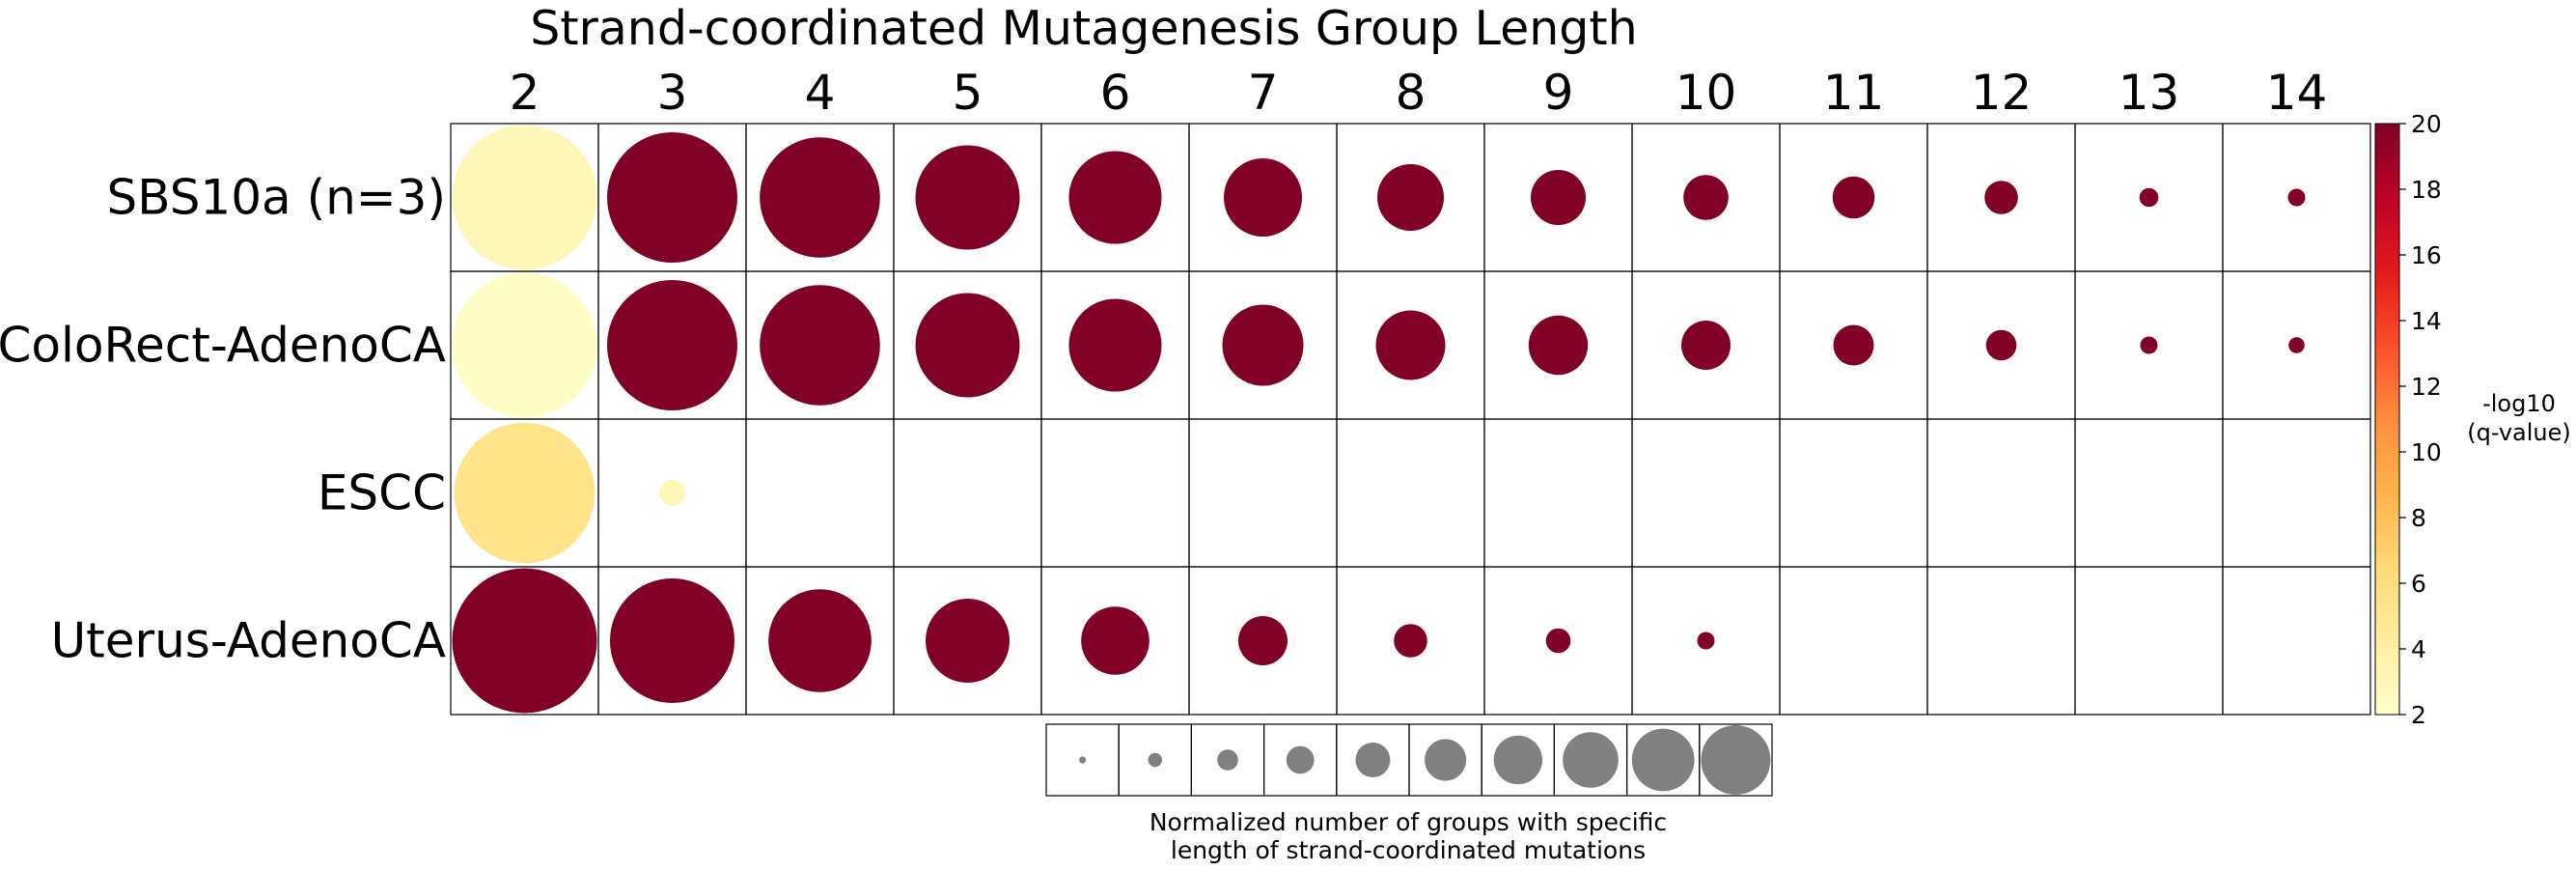  I want to click on colorbar-label-line1: -log10, so click(2519, 404).